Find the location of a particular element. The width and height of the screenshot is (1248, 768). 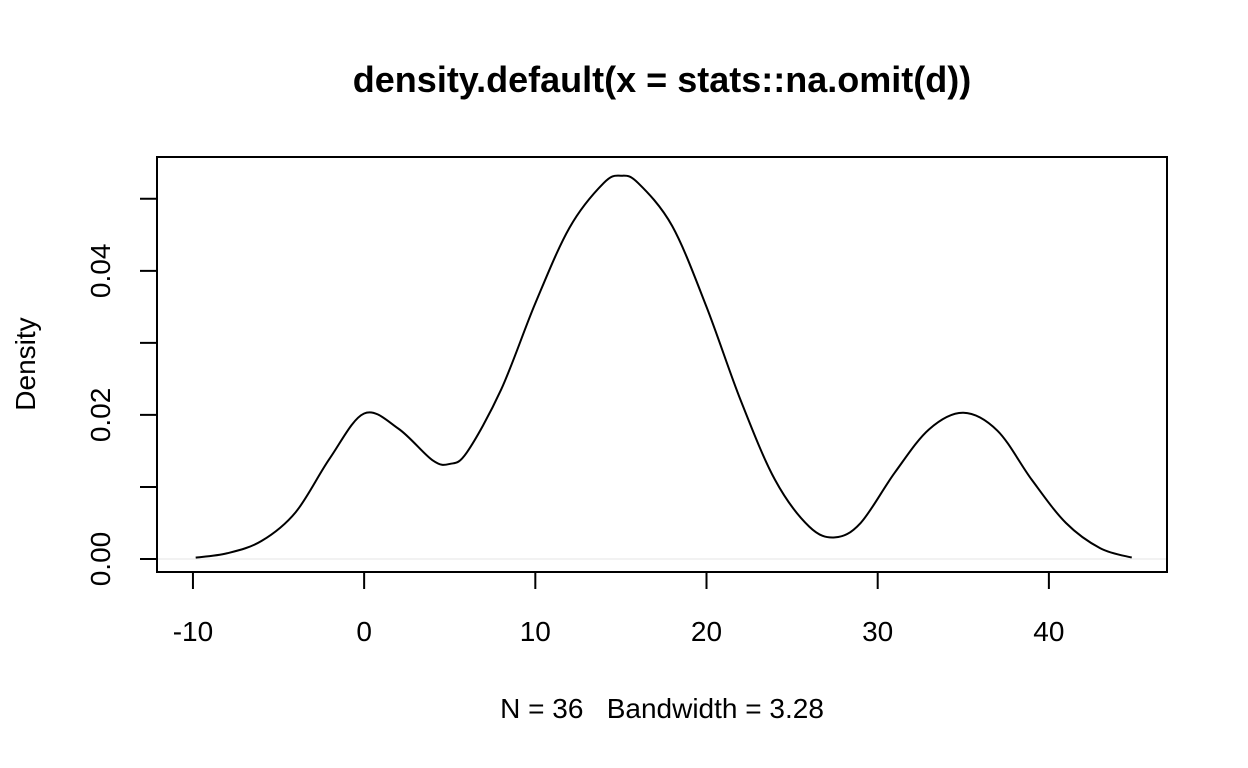

x-tick-label: 0 is located at coordinates (364, 631).